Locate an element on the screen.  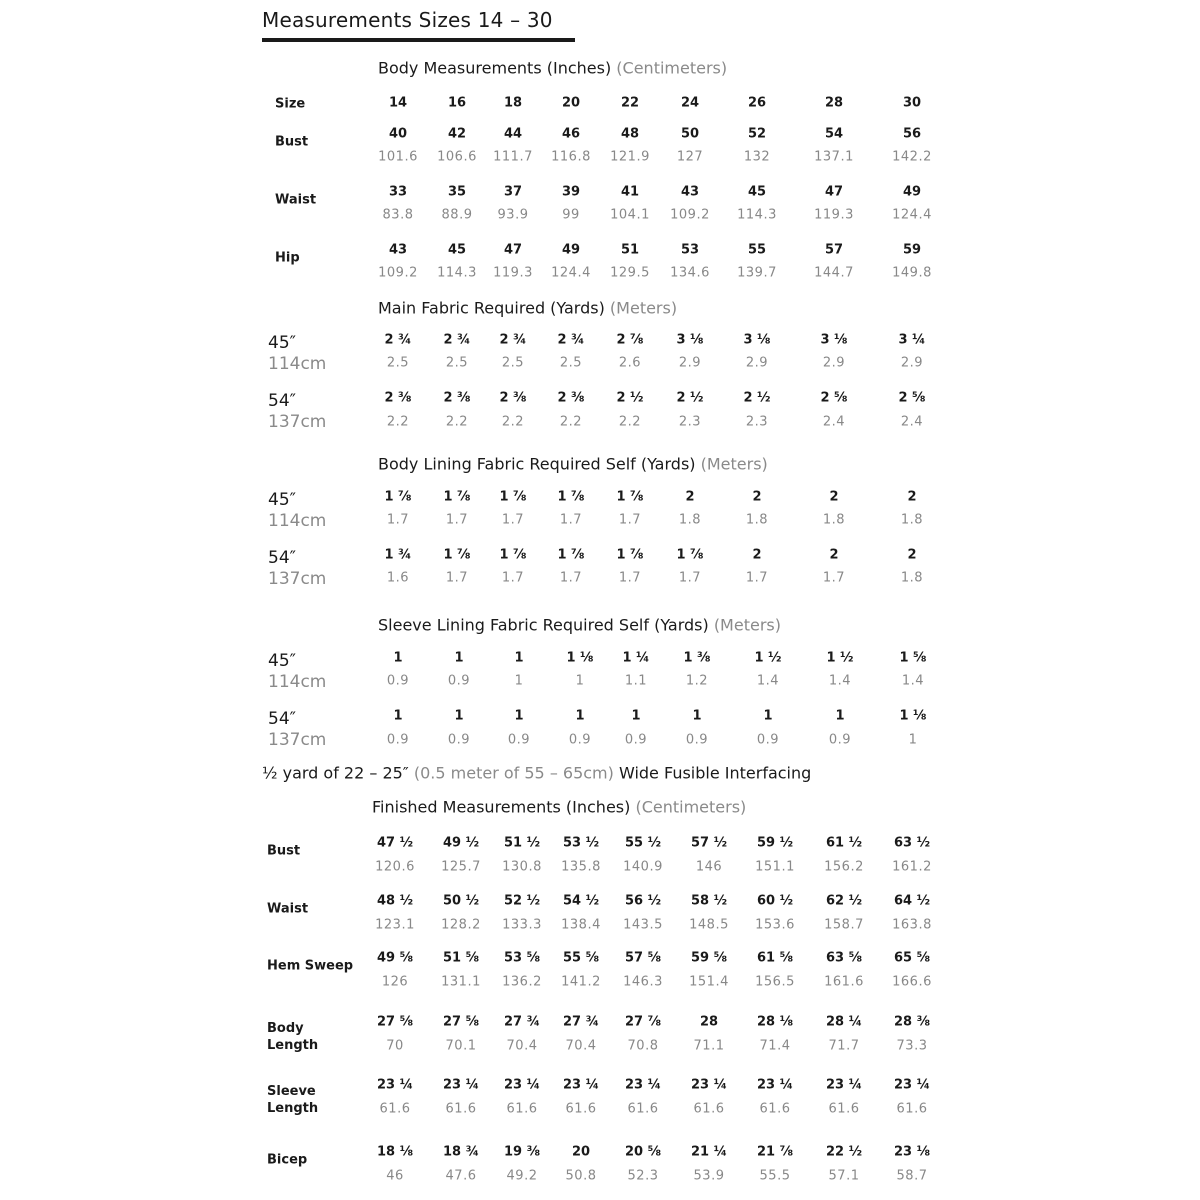
value-metric: 70.4 is located at coordinates (522, 1046).